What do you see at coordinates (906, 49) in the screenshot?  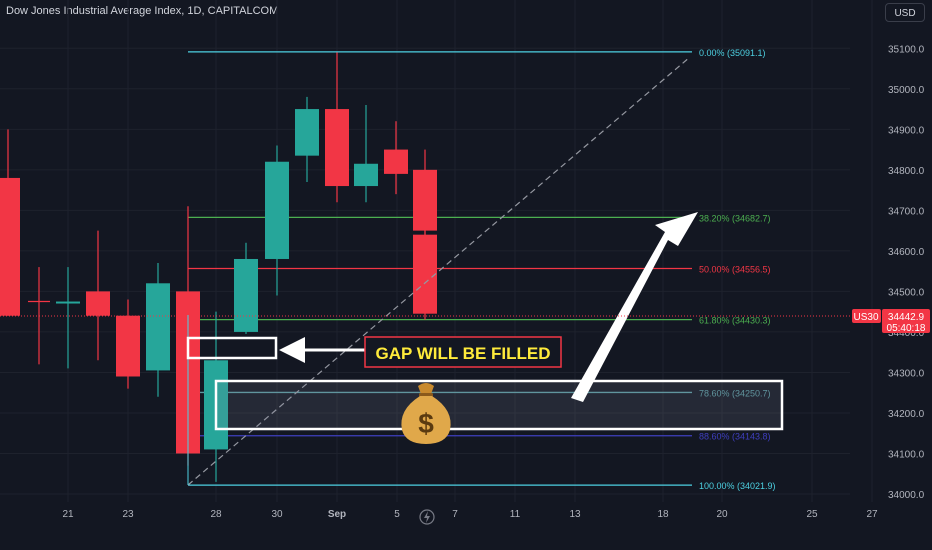 I see `price-tick-label: 35100.0` at bounding box center [906, 49].